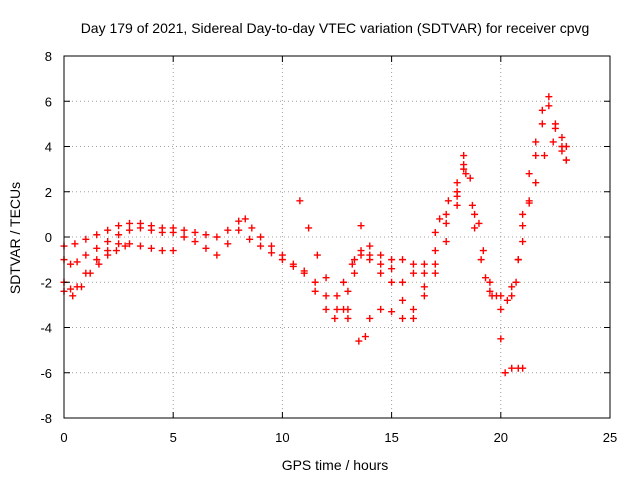  I want to click on y-tick-label-0: -8, so click(46, 418).